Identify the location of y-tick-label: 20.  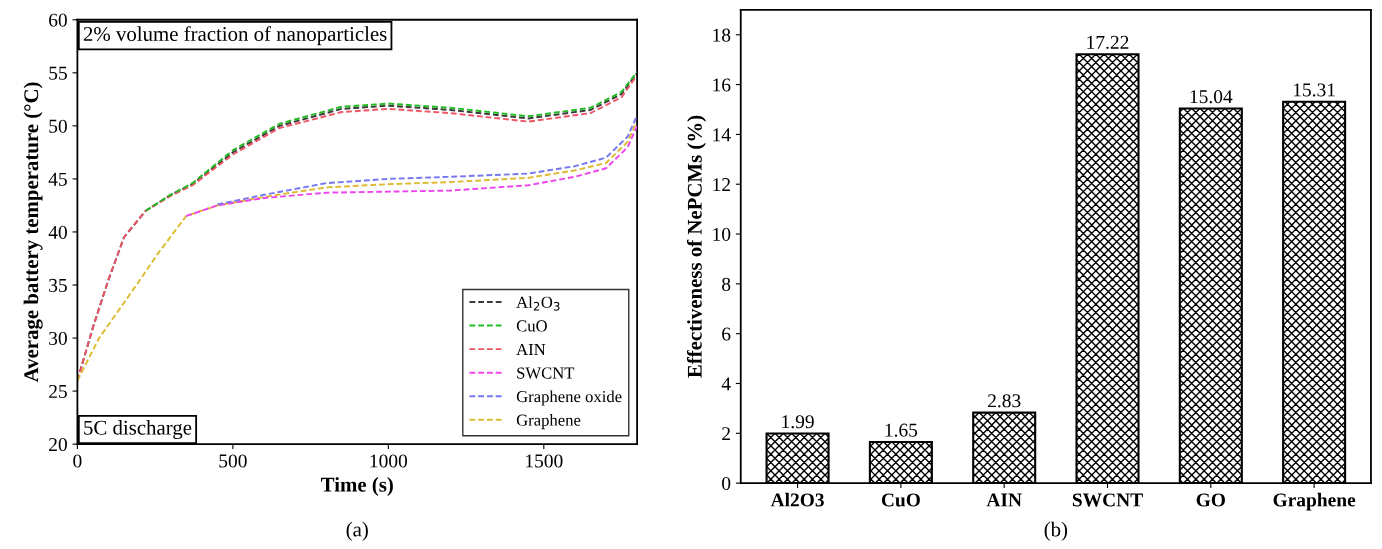
(58, 444).